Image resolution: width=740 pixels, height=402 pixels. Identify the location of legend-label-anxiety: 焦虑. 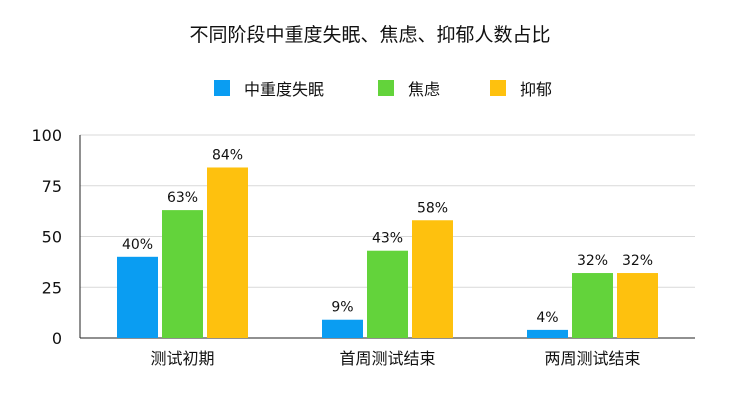
(424, 89).